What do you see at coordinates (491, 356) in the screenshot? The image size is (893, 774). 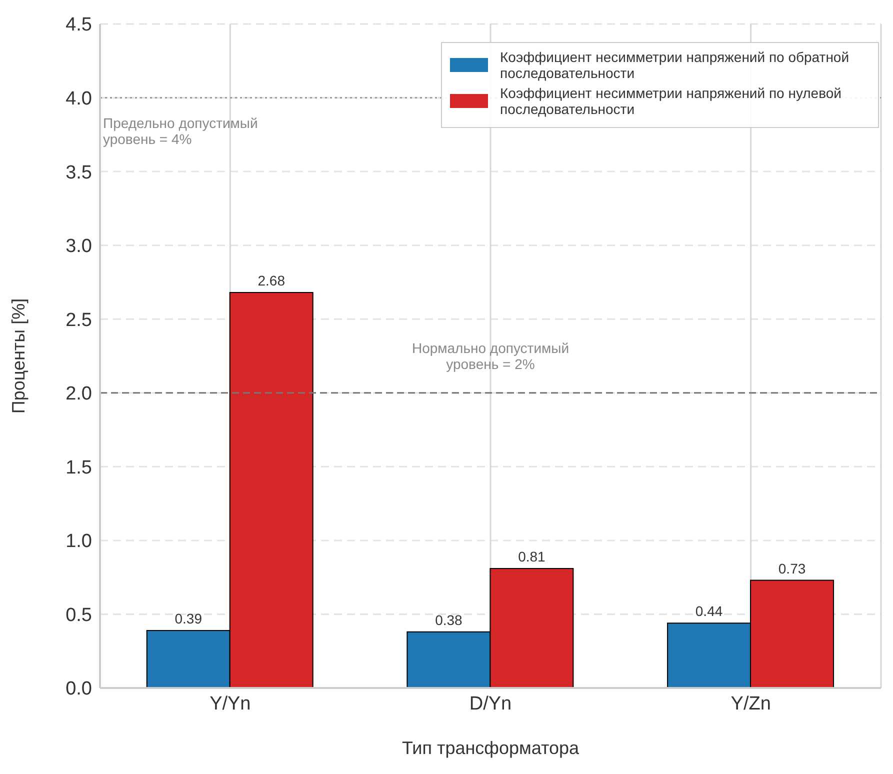 I see `ref-line-label: Нормально допустимый уровень = 2%` at bounding box center [491, 356].